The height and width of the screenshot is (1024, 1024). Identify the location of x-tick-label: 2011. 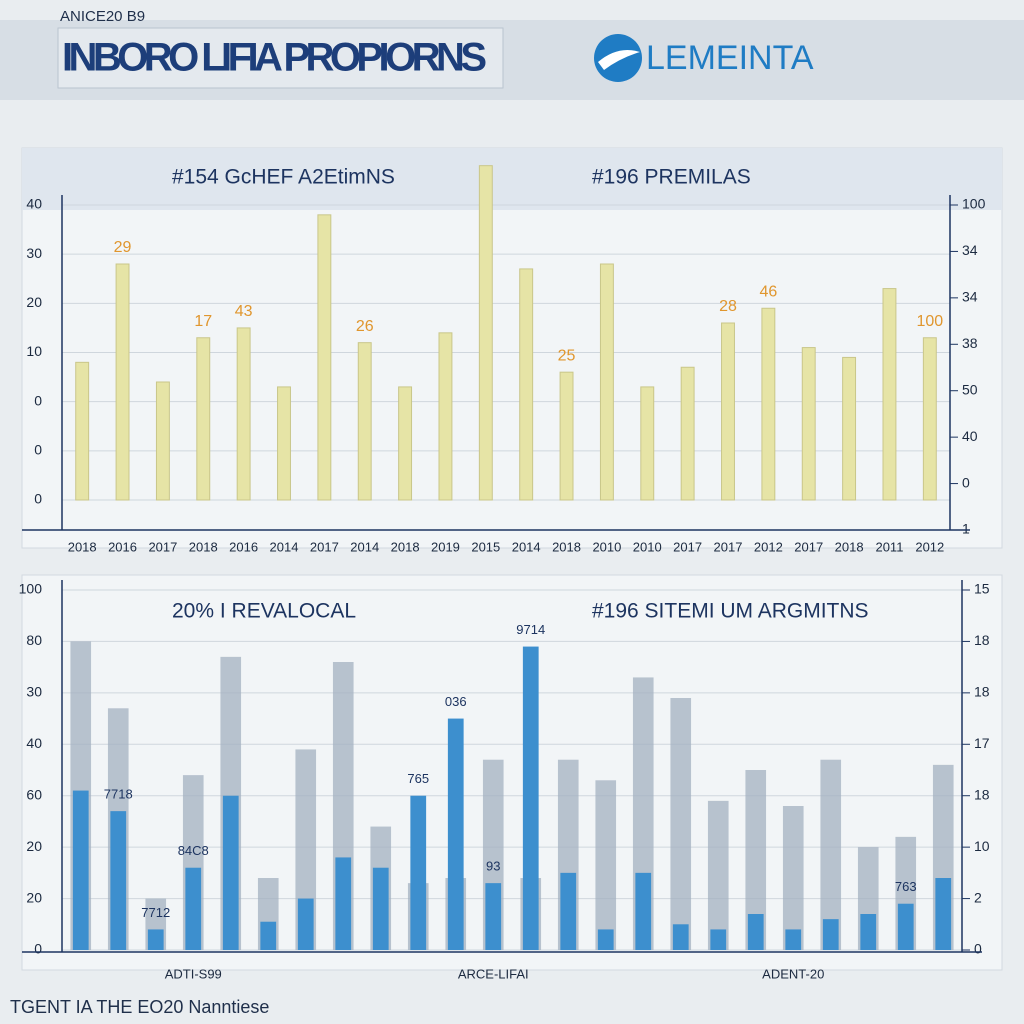
(889, 546).